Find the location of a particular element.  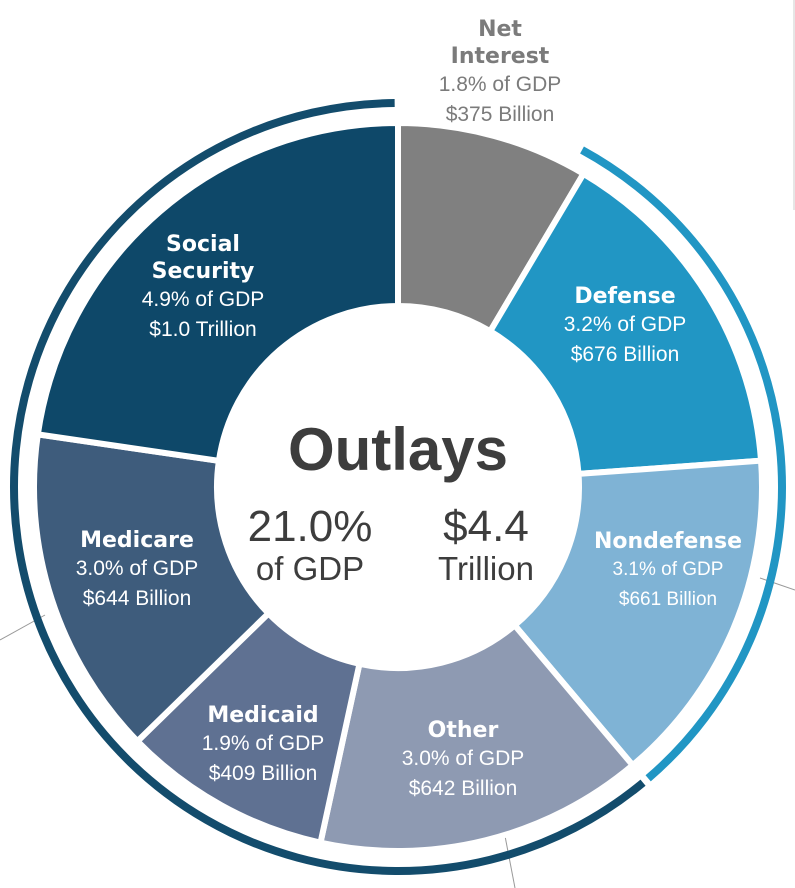

label-net-interest: Net Interest 1.8% of GDP $375 Billion is located at coordinates (500, 71).